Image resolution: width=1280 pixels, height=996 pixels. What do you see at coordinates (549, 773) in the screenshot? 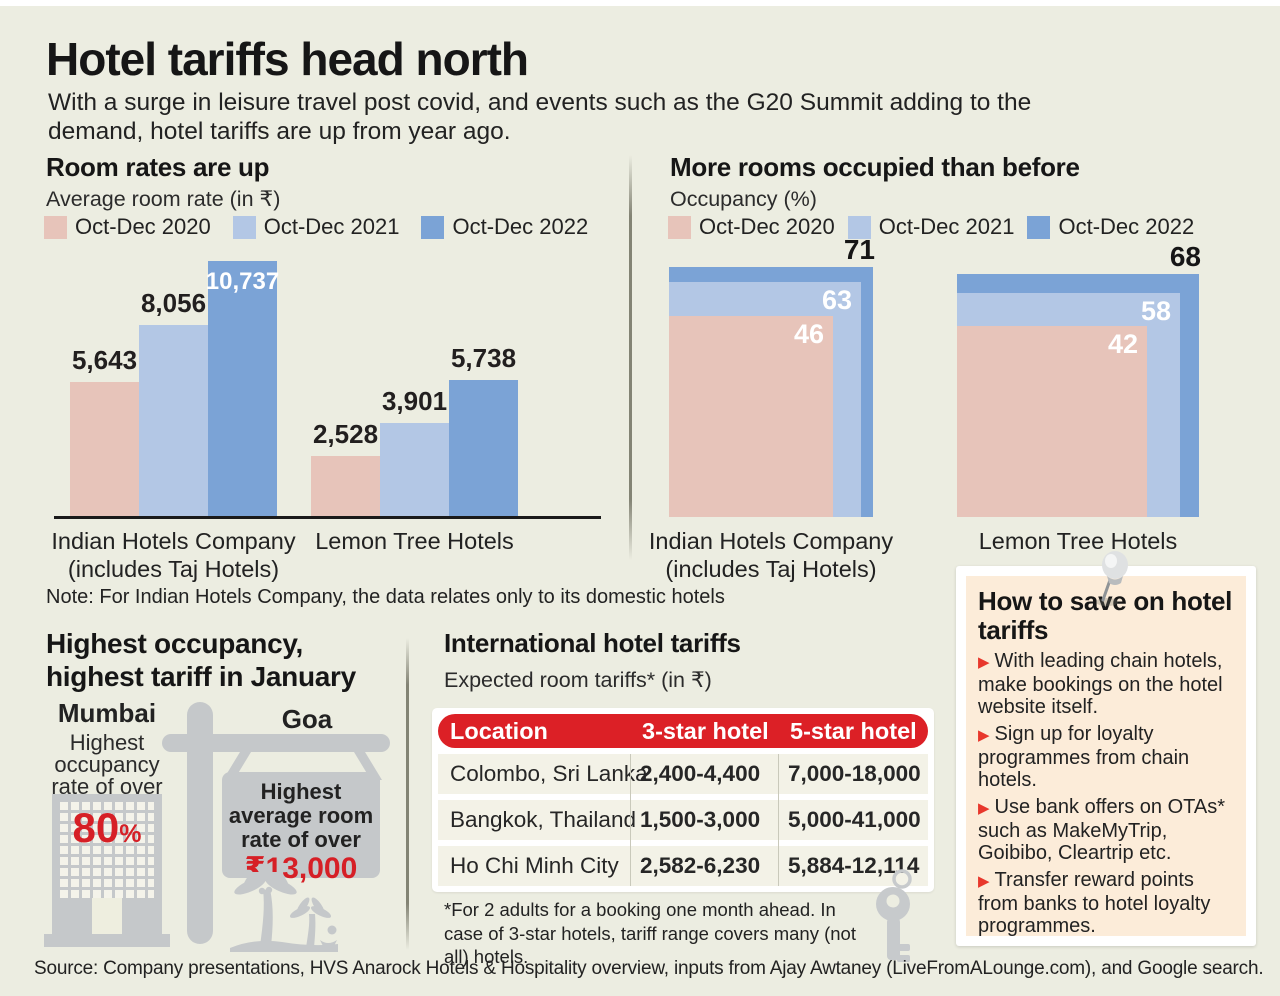
I see `table-cell: Colombo, Sri Lanka` at bounding box center [549, 773].